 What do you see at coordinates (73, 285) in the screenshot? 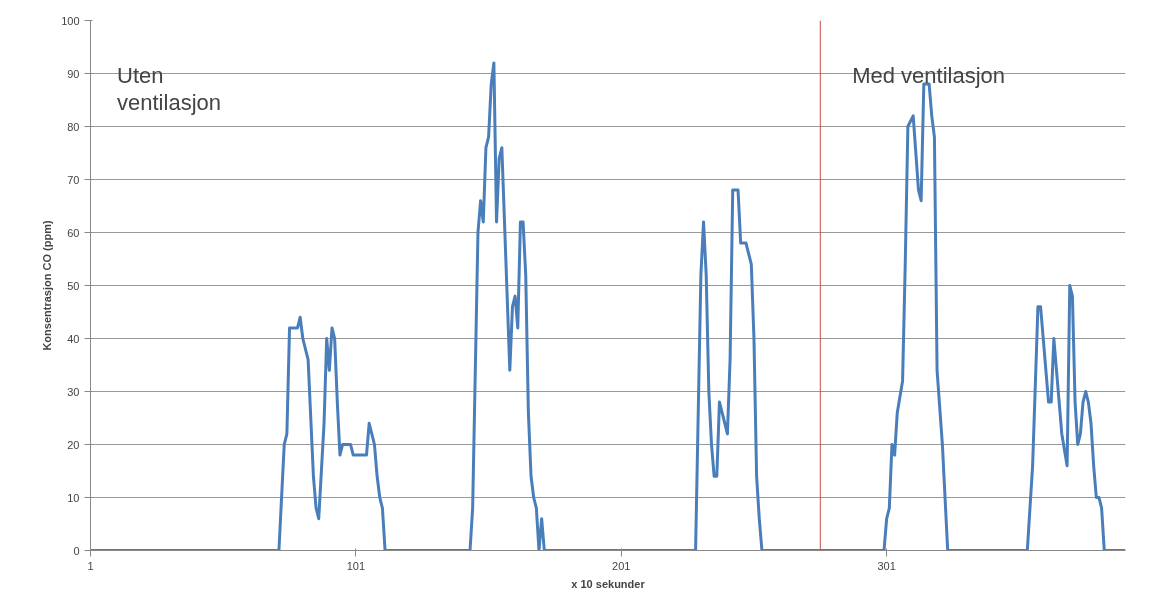
I see `y-tick-label: 50` at bounding box center [73, 285].